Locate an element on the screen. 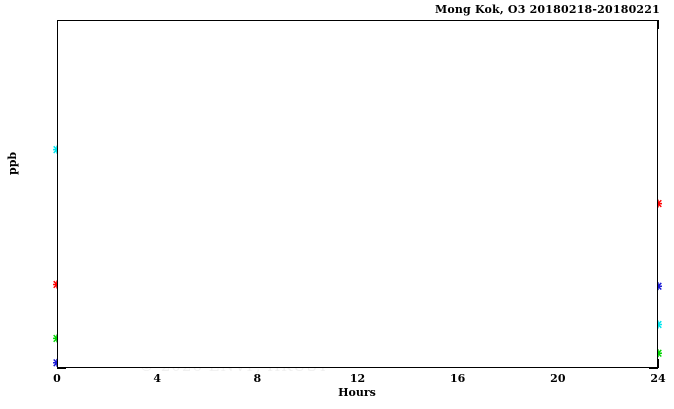  x-axis-tick-label: 24 is located at coordinates (658, 378).